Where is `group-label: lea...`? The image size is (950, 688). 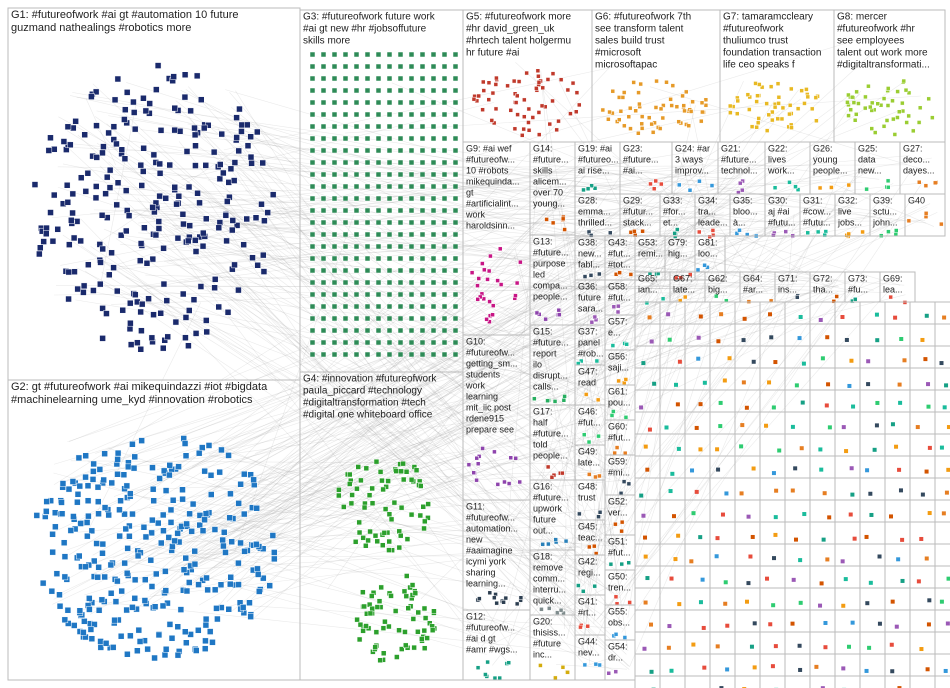
group-label: lea... is located at coordinates (893, 289).